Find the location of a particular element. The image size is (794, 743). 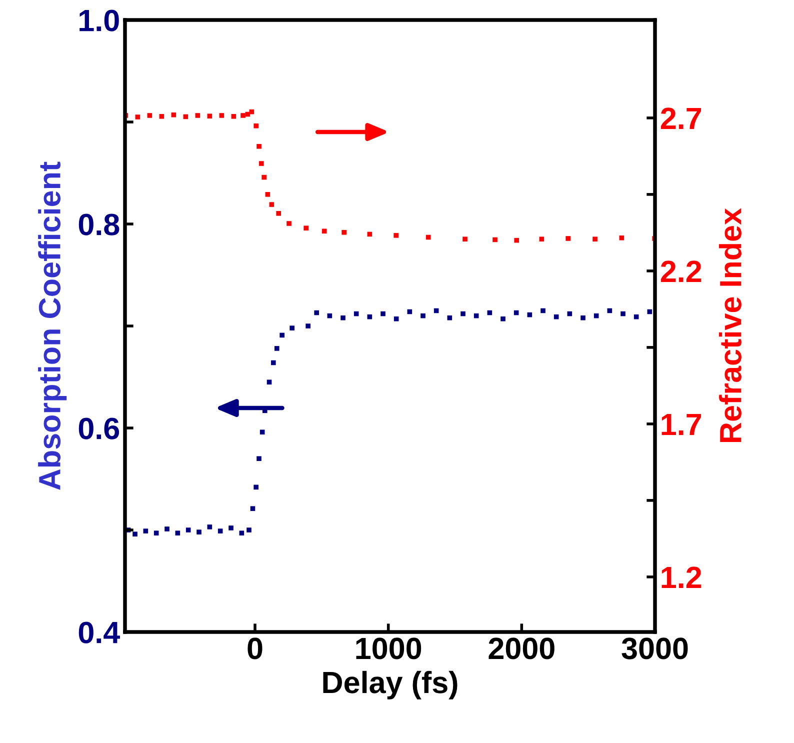

x-tick-label: 0 is located at coordinates (255, 649).